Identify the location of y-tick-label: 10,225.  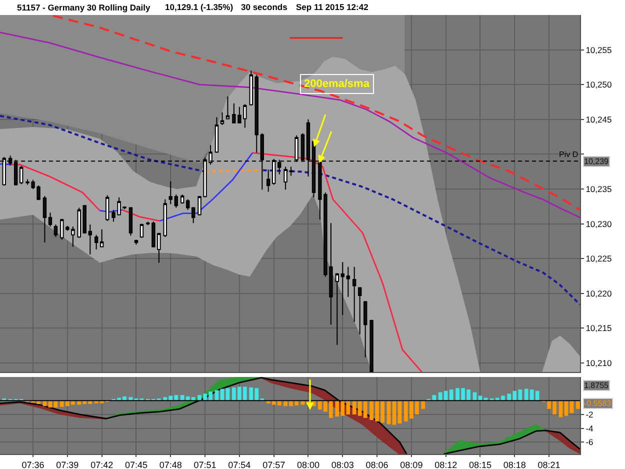
(599, 259).